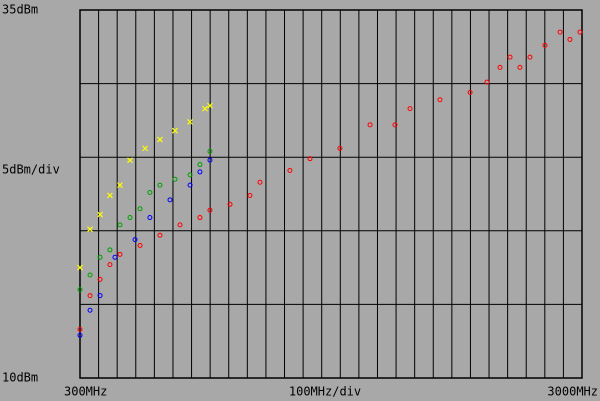 This screenshot has height=401, width=600. What do you see at coordinates (20, 378) in the screenshot?
I see `y-tick-label: 10dBm` at bounding box center [20, 378].